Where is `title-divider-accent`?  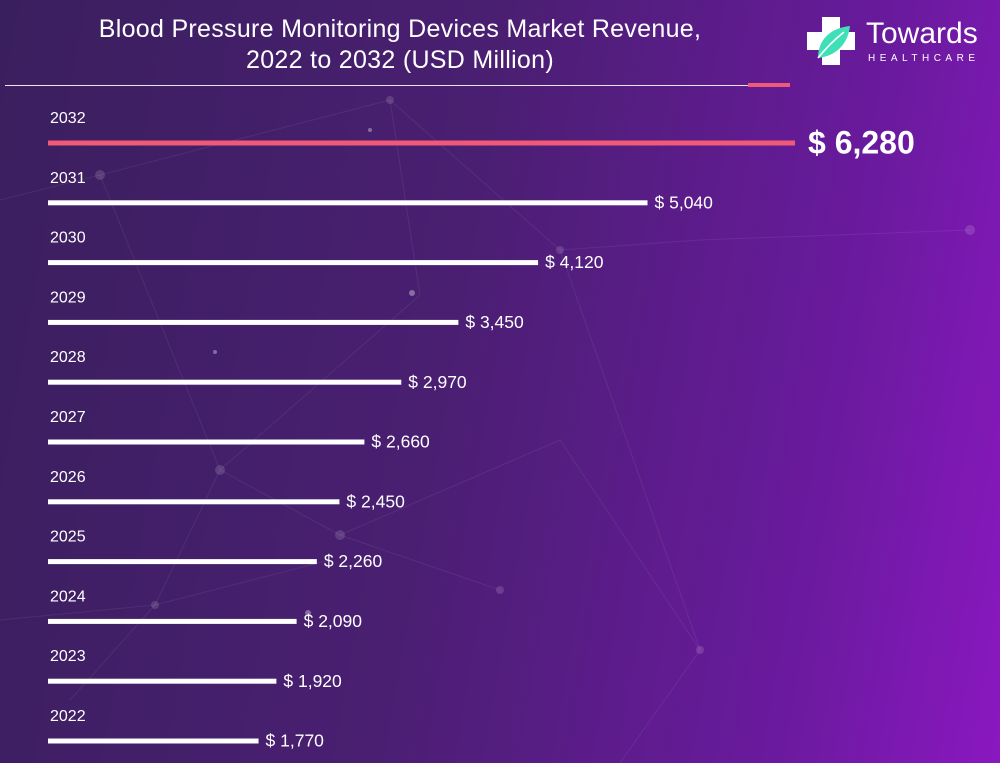
title-divider-accent is located at coordinates (769, 85).